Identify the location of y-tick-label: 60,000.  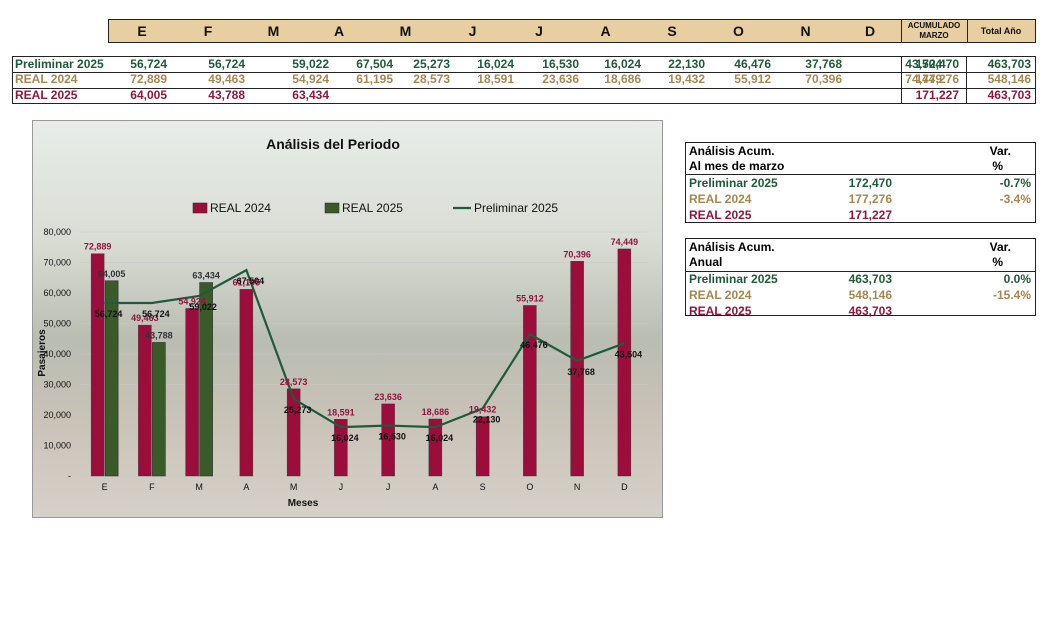
(57, 293).